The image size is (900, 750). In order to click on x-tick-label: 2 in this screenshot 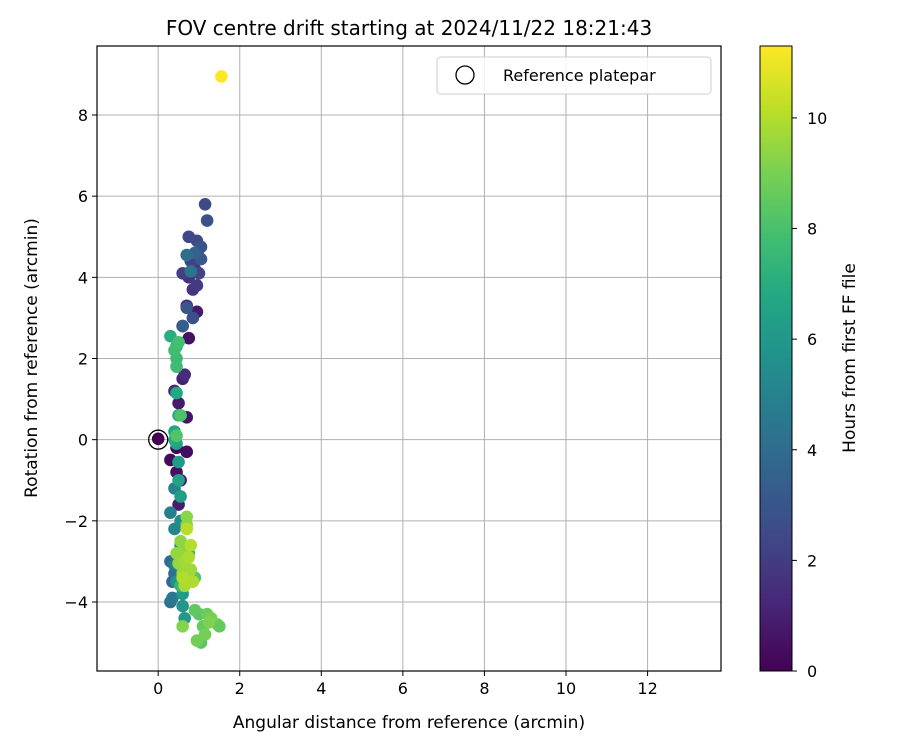, I will do `click(240, 688)`.